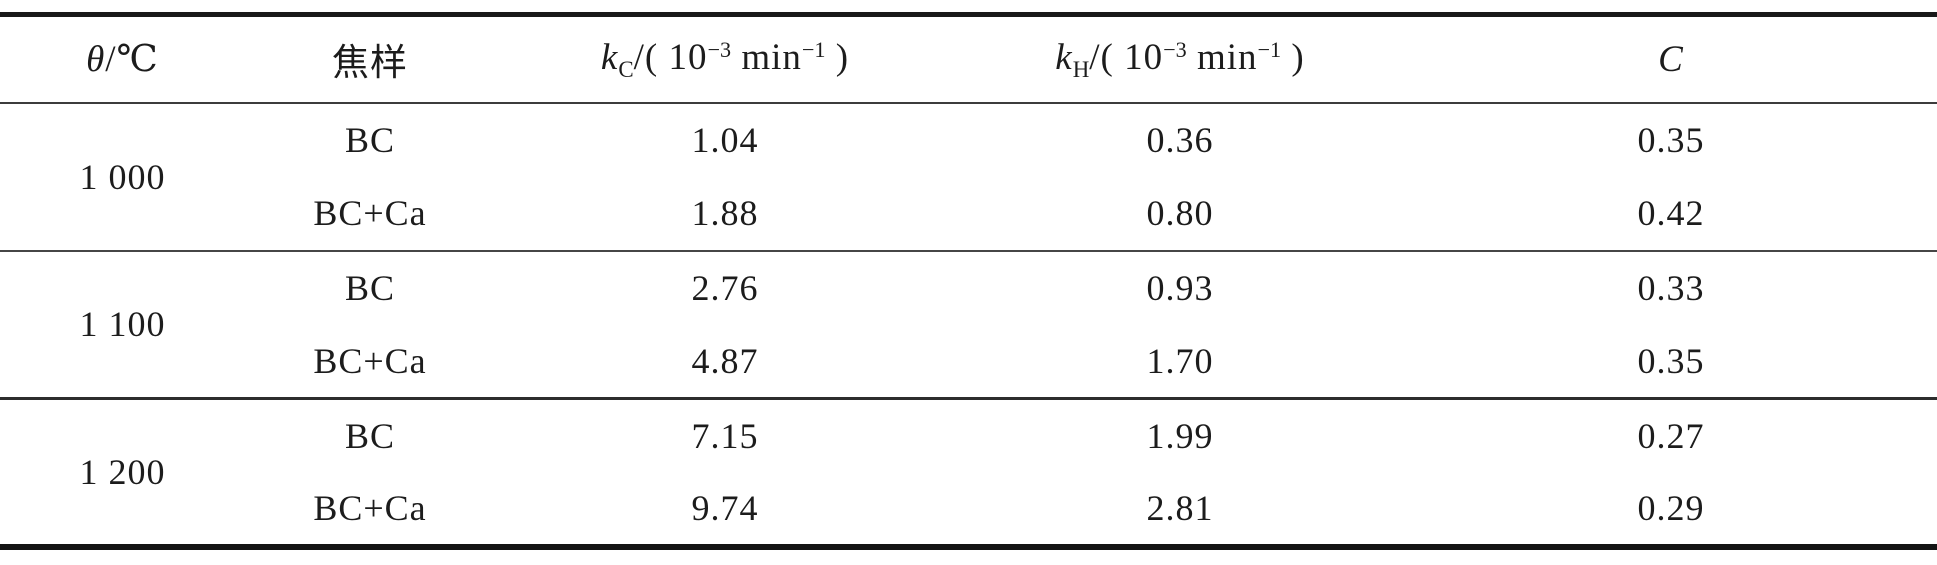 This screenshot has height=565, width=1937. I want to click on table-row: BC+Ca 4.87 1.70 0.35, so click(968, 362).